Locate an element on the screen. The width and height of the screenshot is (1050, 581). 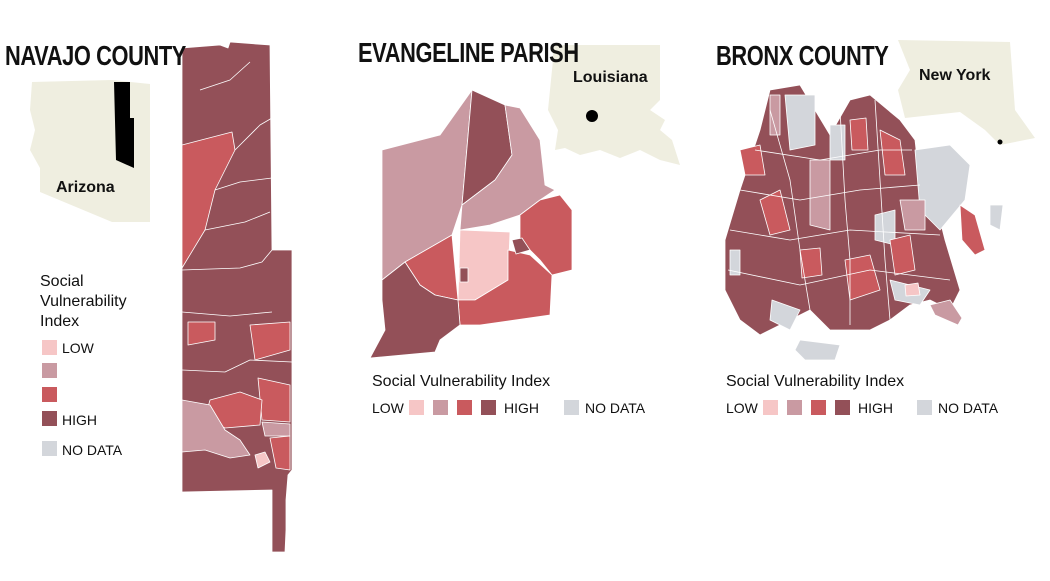
map-title: EVANGELINE PARISH is located at coordinates (468, 52).